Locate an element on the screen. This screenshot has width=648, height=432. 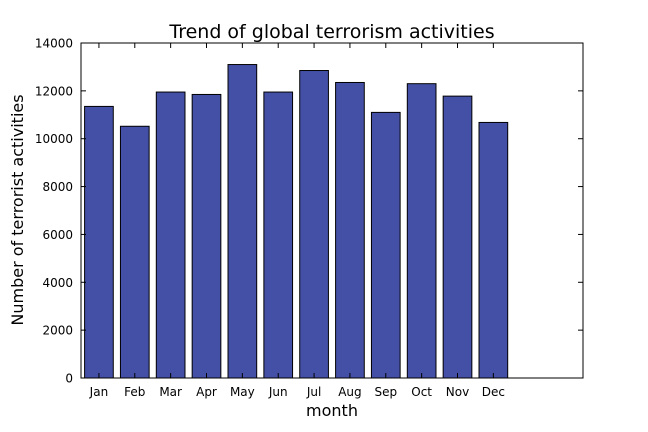
x-tick-label-may: May is located at coordinates (242, 392).